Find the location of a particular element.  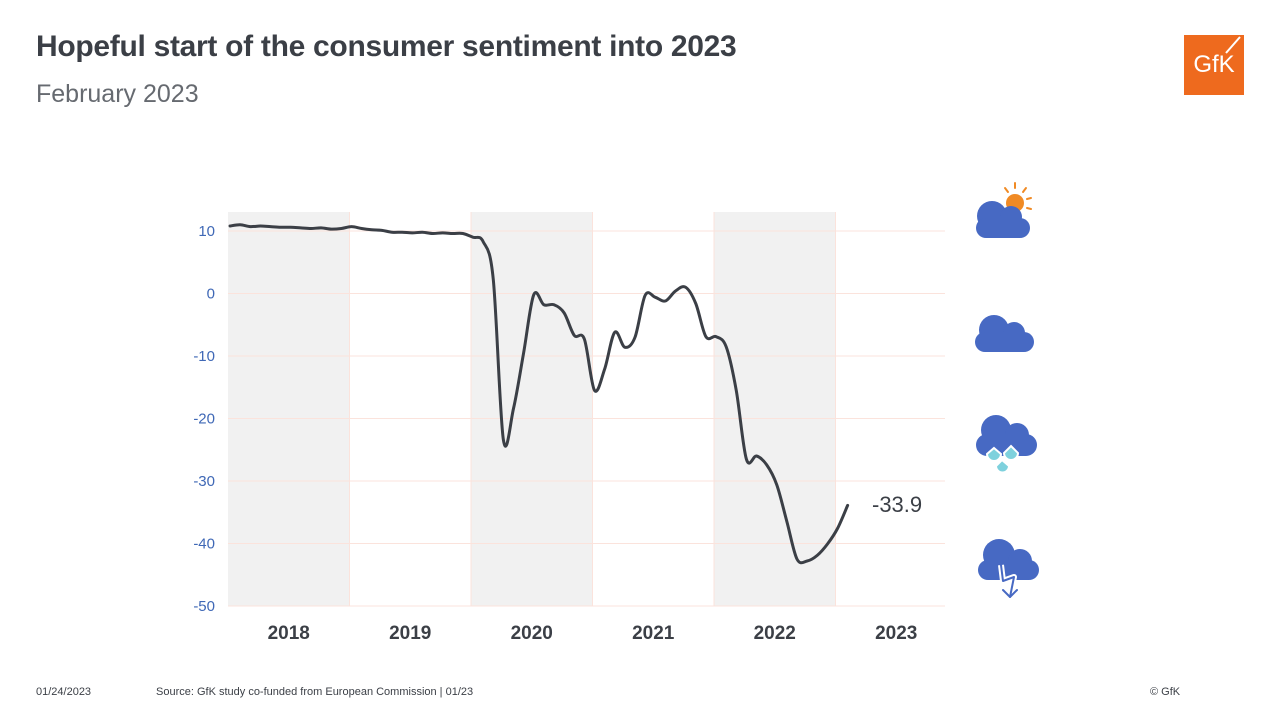

sun-rays is located at coordinates (1018, 196).